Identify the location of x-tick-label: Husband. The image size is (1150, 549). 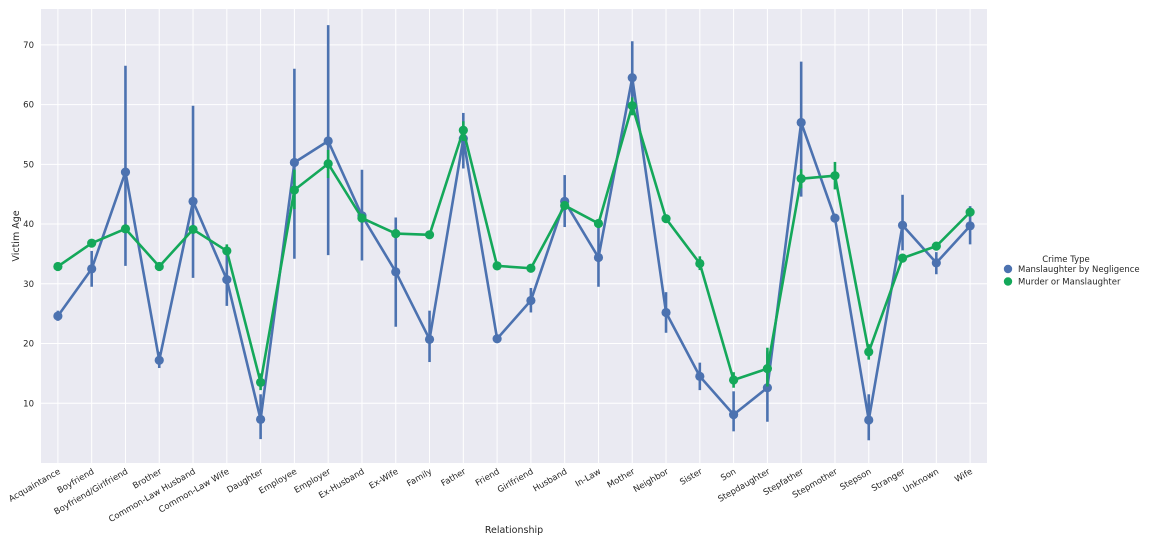
(551, 480).